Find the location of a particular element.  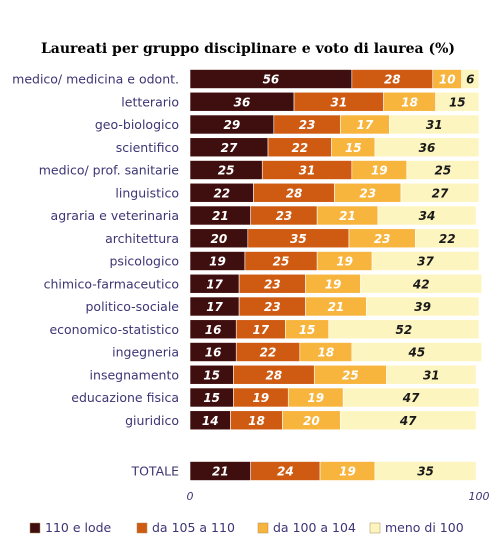

category-label-psicologico: psicologico is located at coordinates (145, 261).